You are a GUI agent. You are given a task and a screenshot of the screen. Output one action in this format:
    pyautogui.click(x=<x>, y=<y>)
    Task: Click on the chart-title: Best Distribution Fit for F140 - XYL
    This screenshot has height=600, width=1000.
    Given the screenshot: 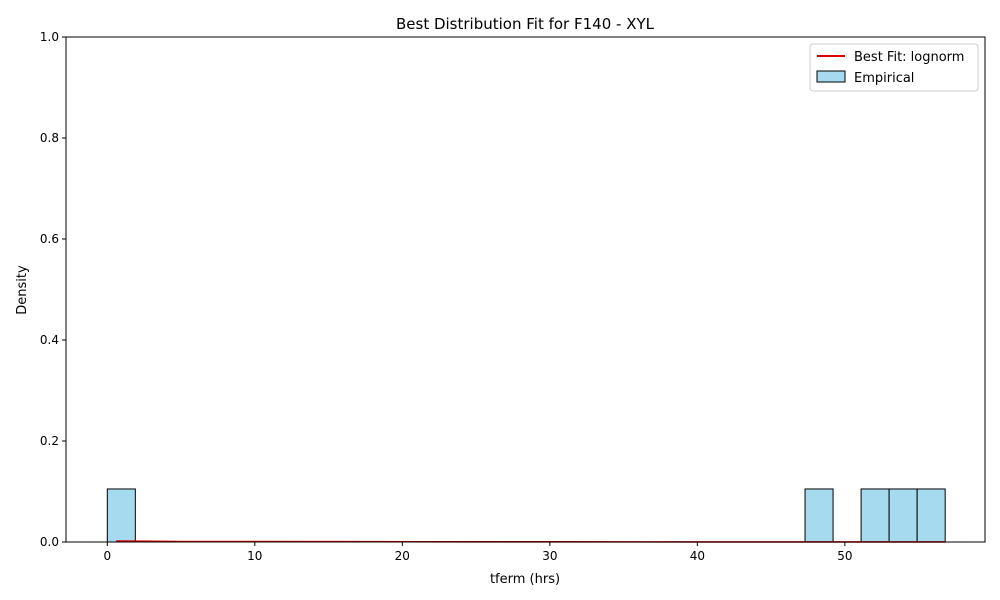 What is the action you would take?
    pyautogui.click(x=525, y=24)
    